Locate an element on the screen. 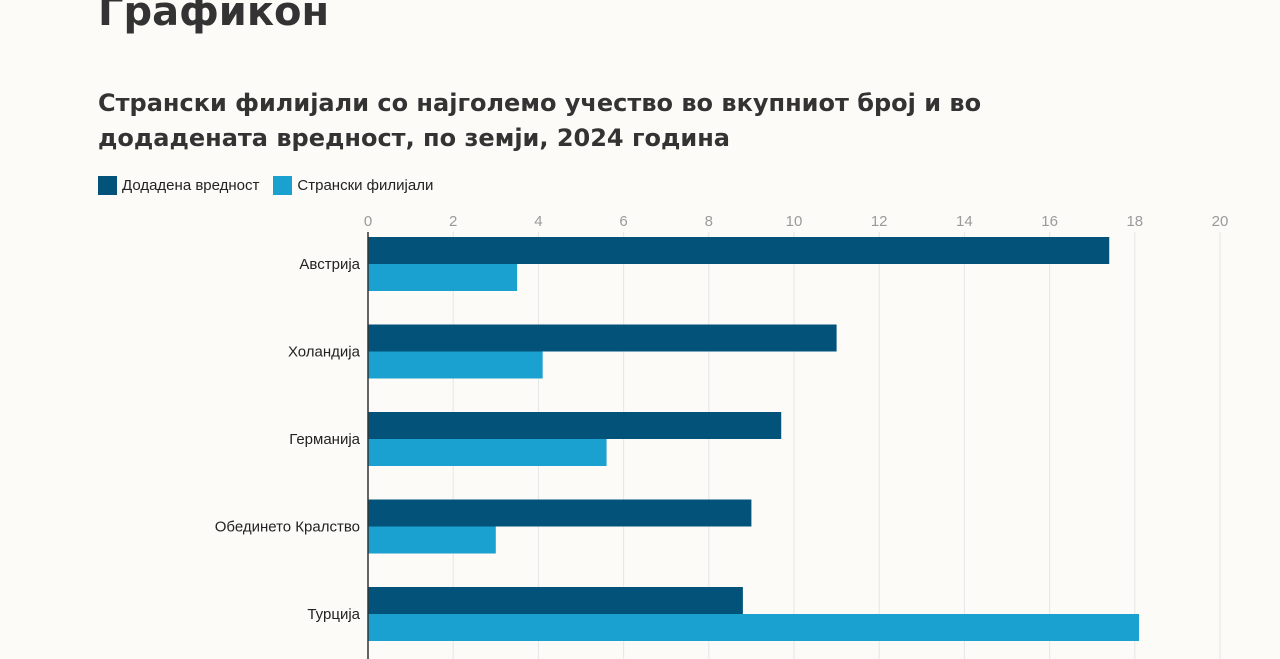  x-tick-label: 4 is located at coordinates (538, 221).